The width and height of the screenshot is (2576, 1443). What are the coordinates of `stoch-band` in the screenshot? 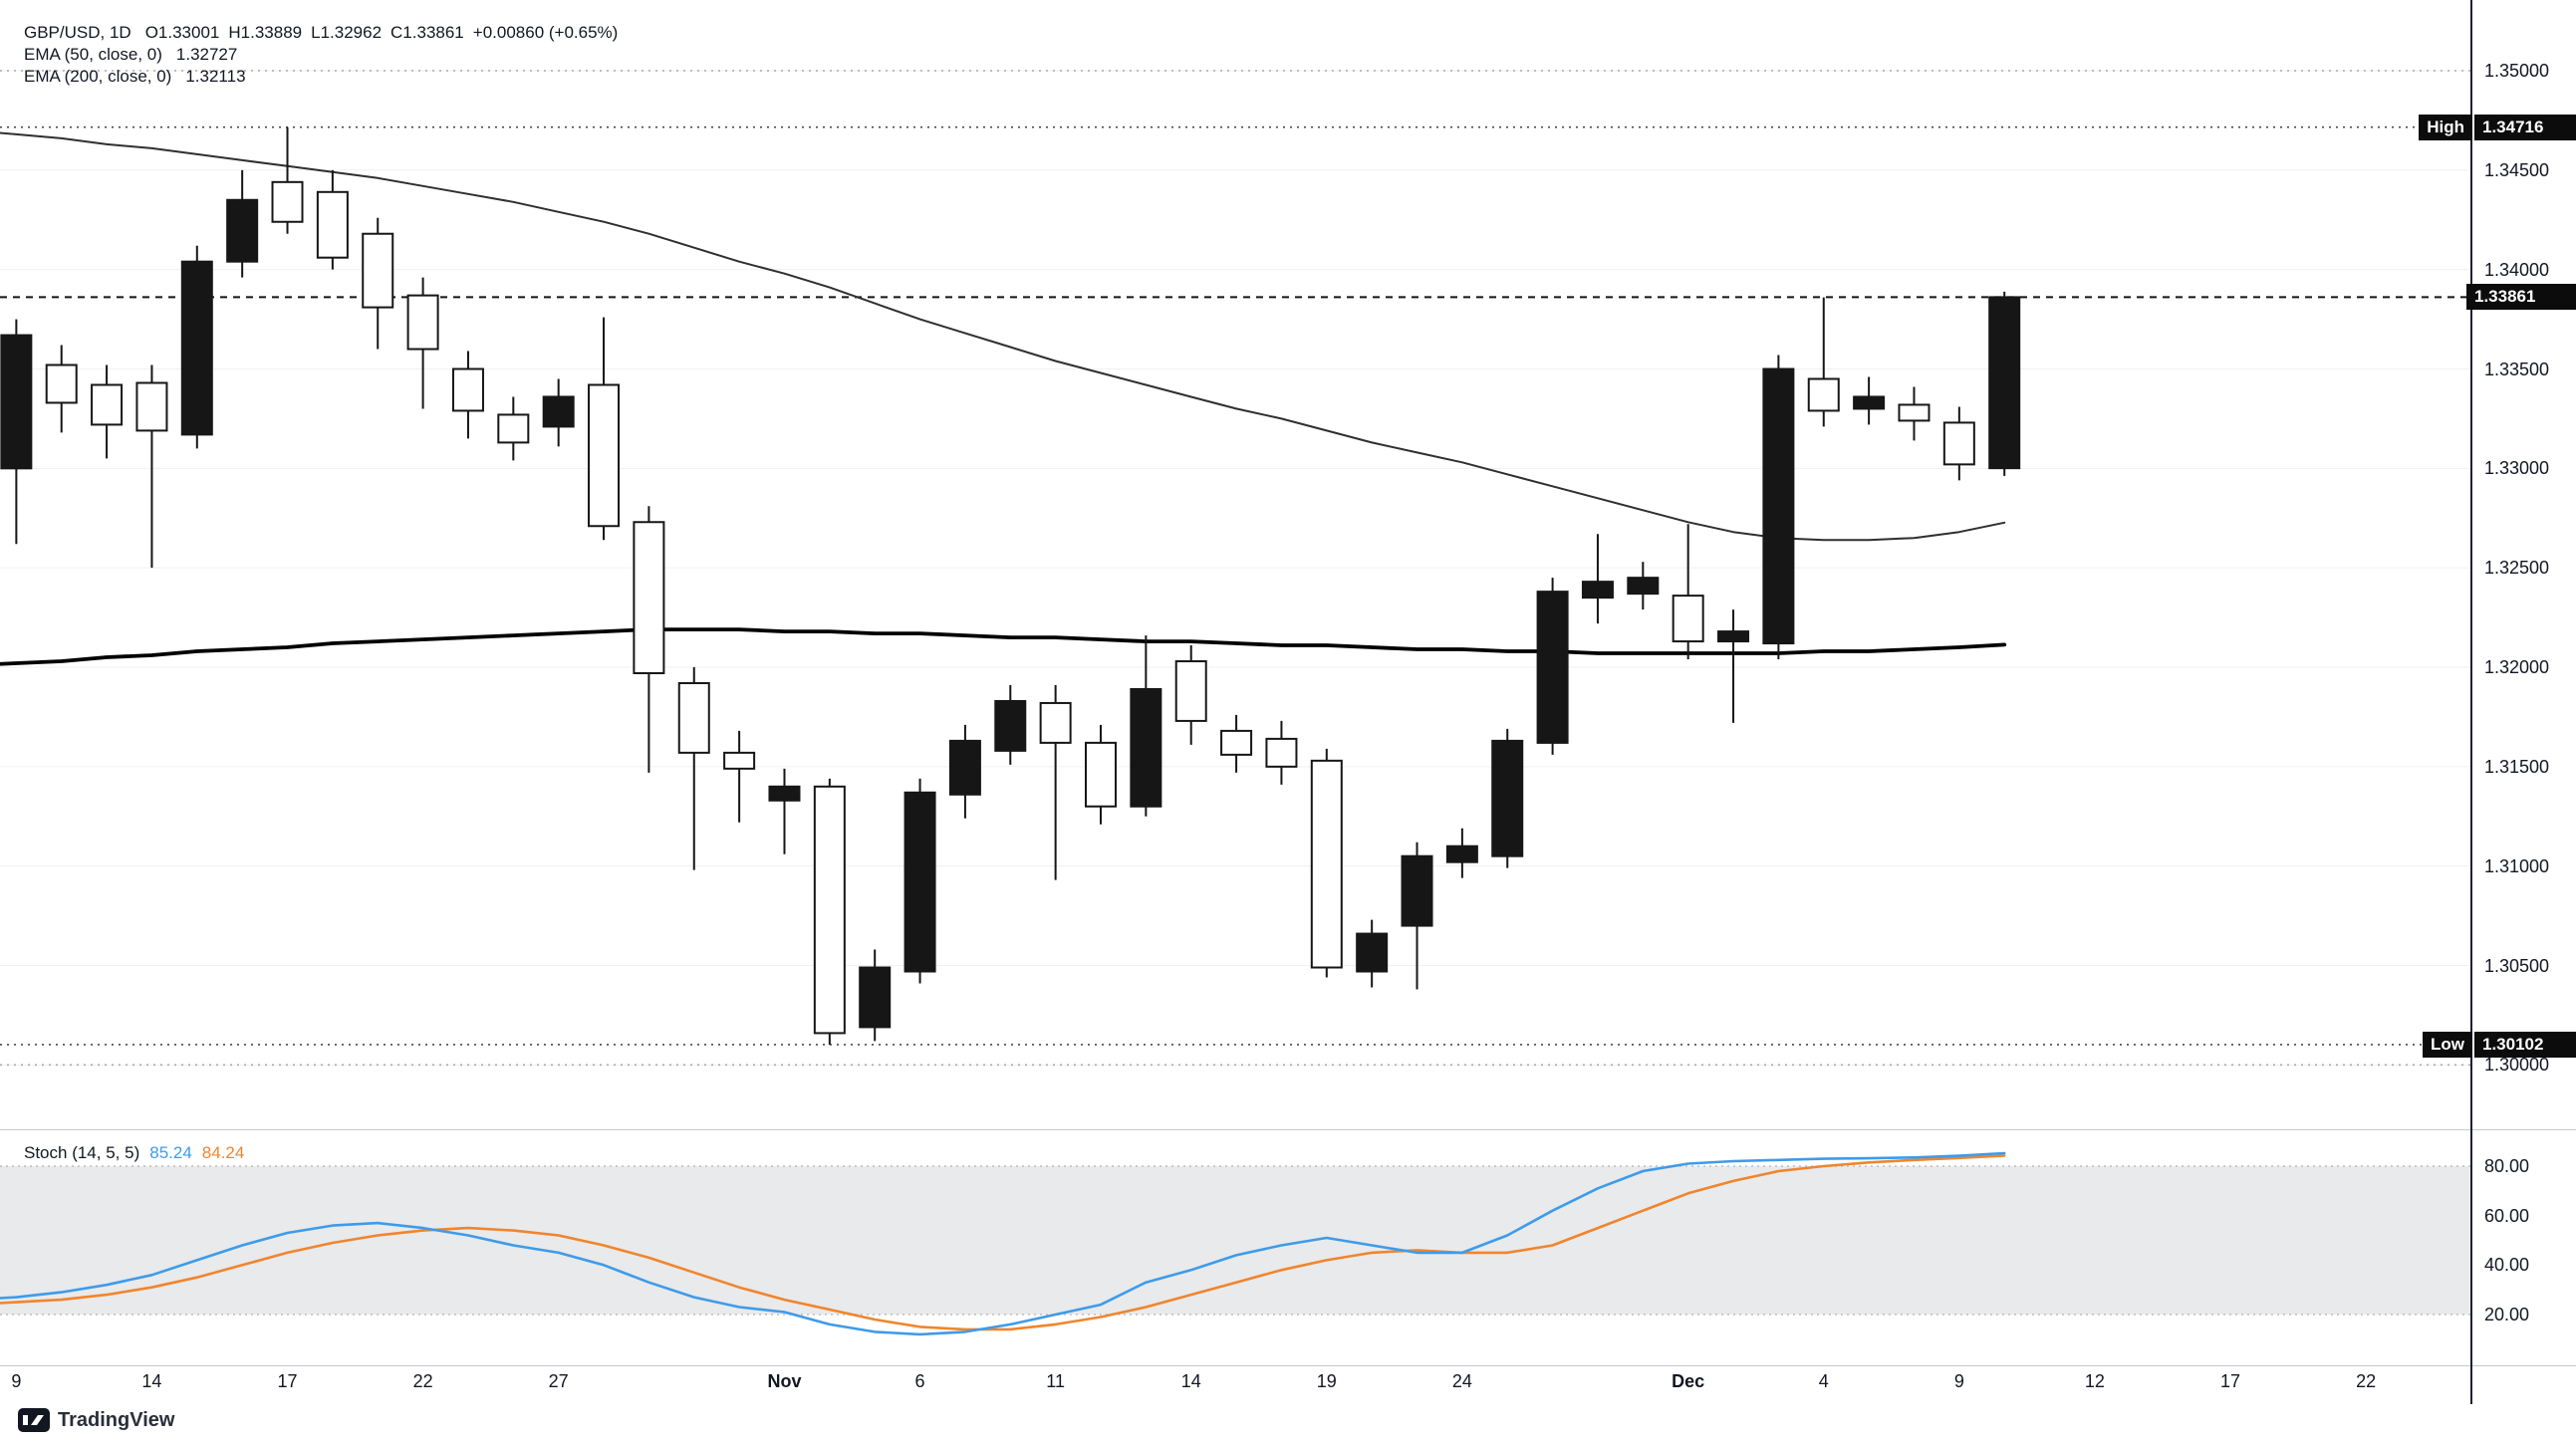 It's located at (1236, 1240).